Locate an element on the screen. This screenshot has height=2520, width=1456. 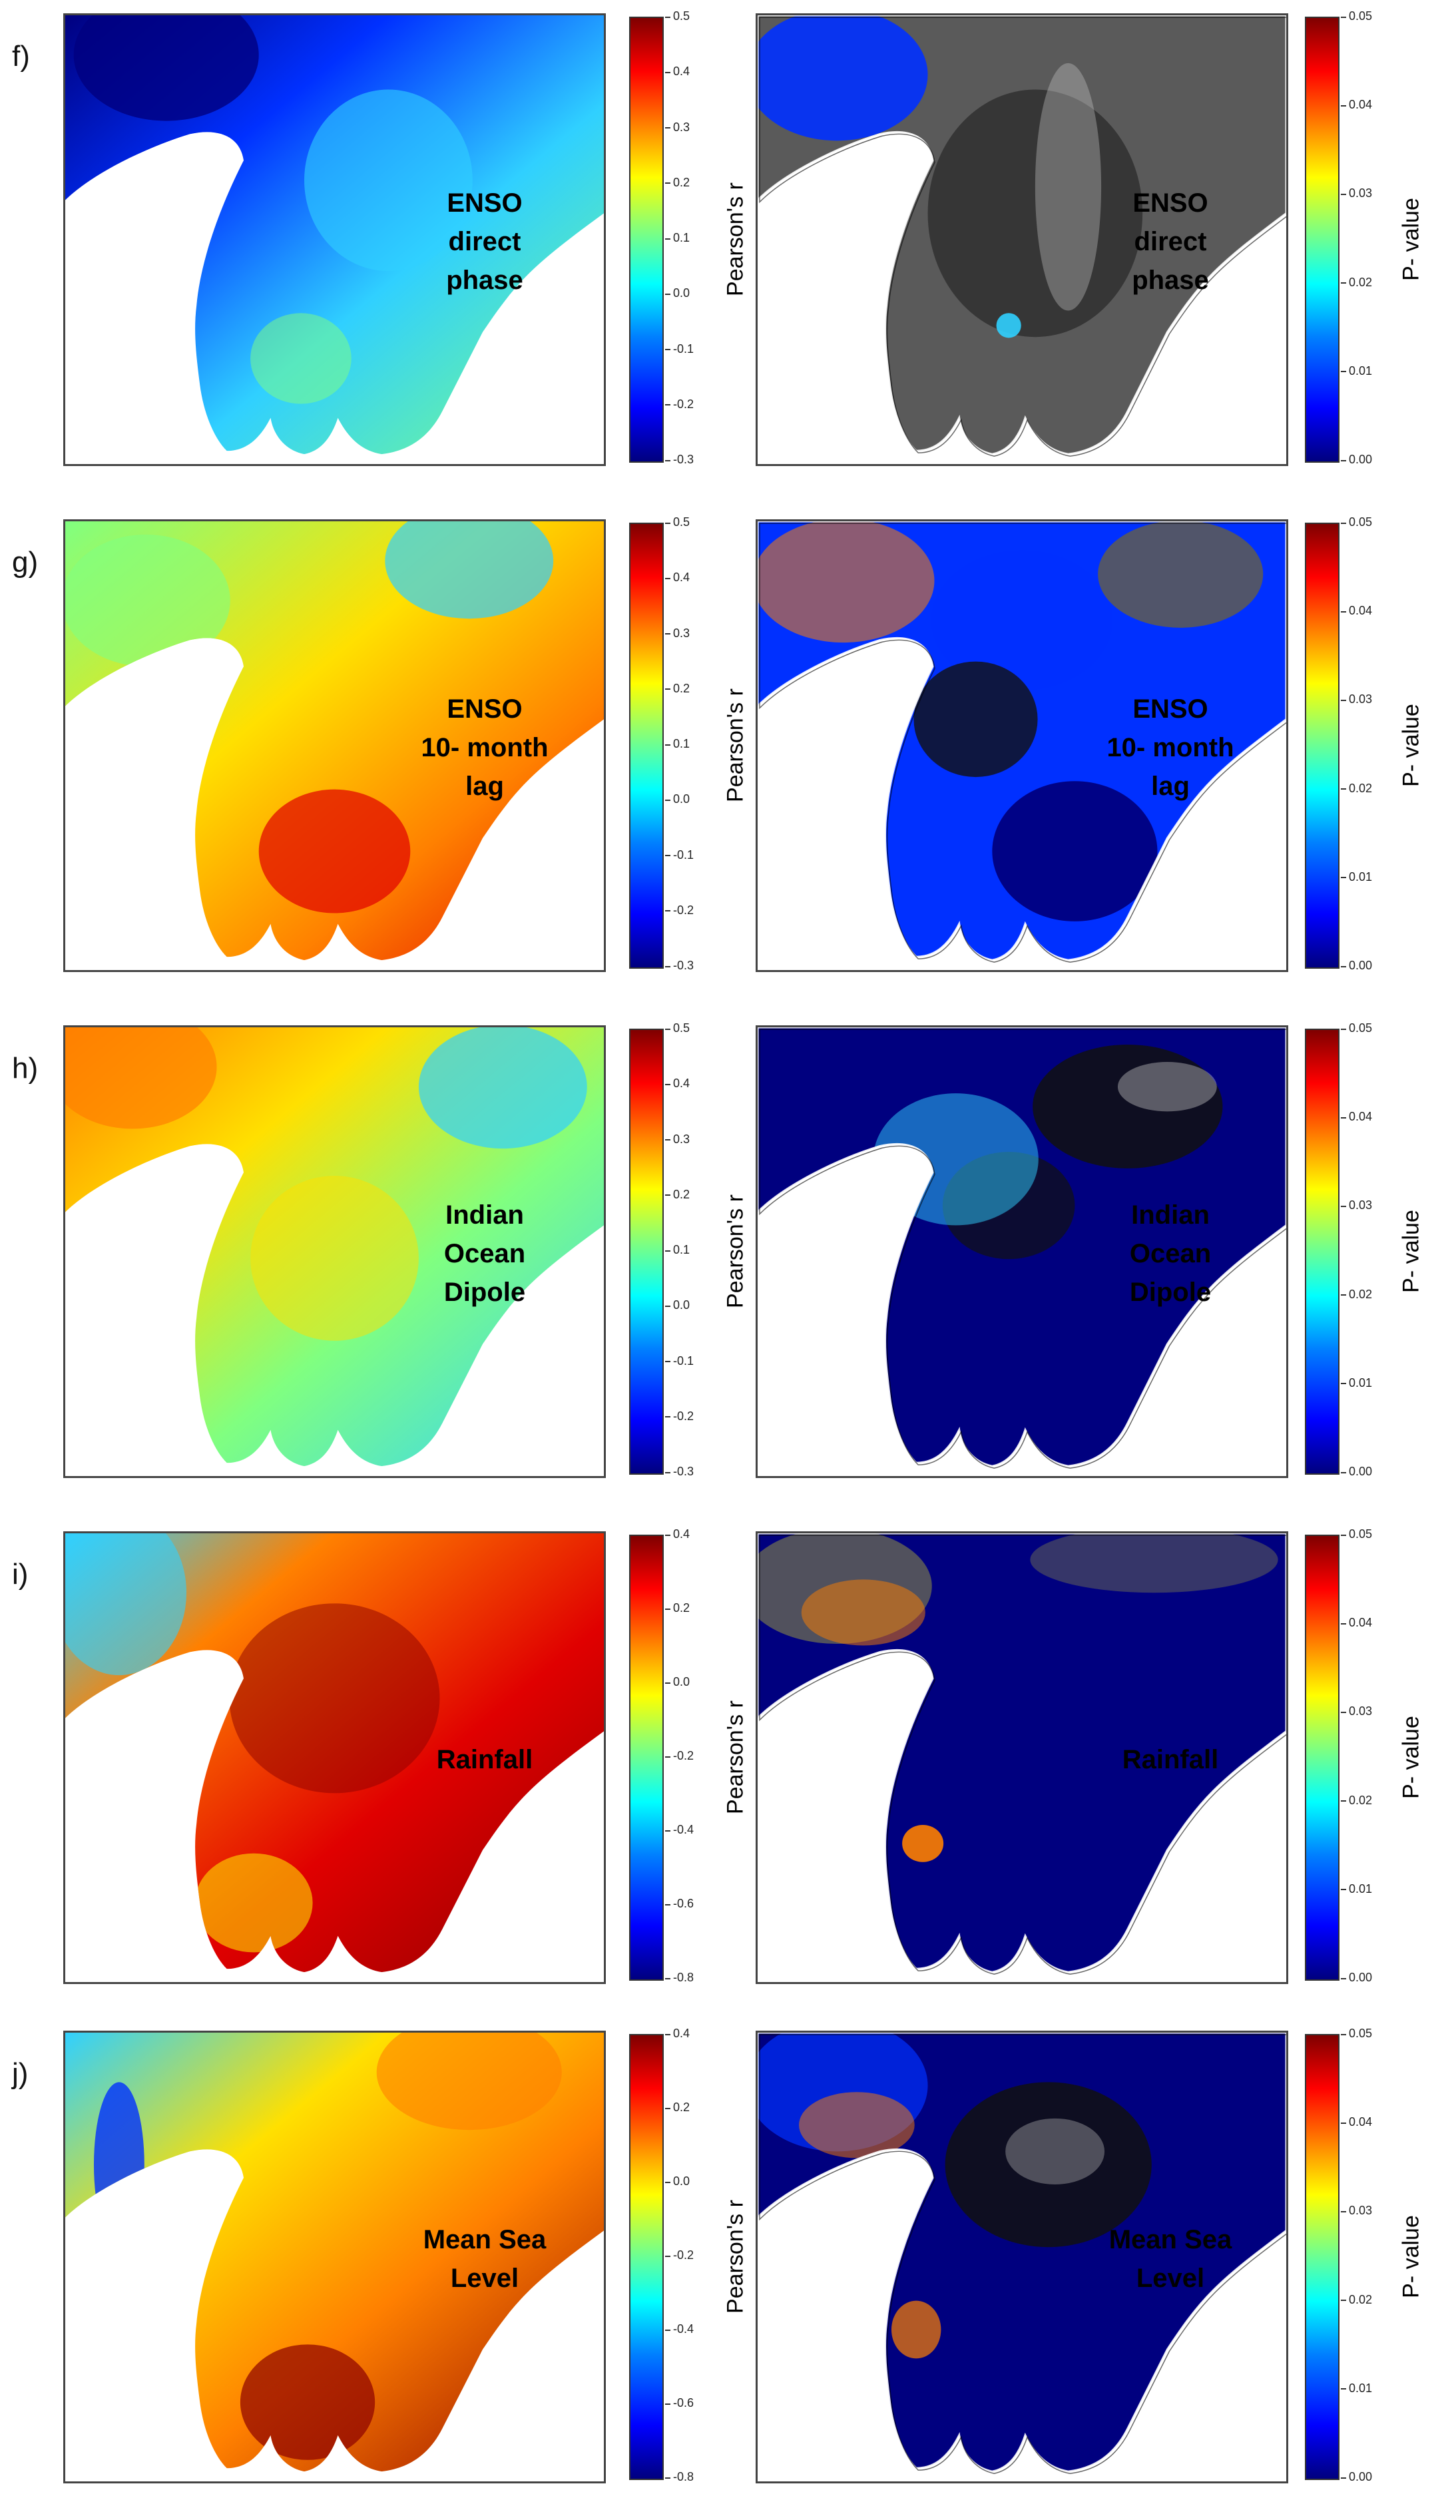
correlation-map-label: Indian Ocean Dipole is located at coordinates (485, 1254).